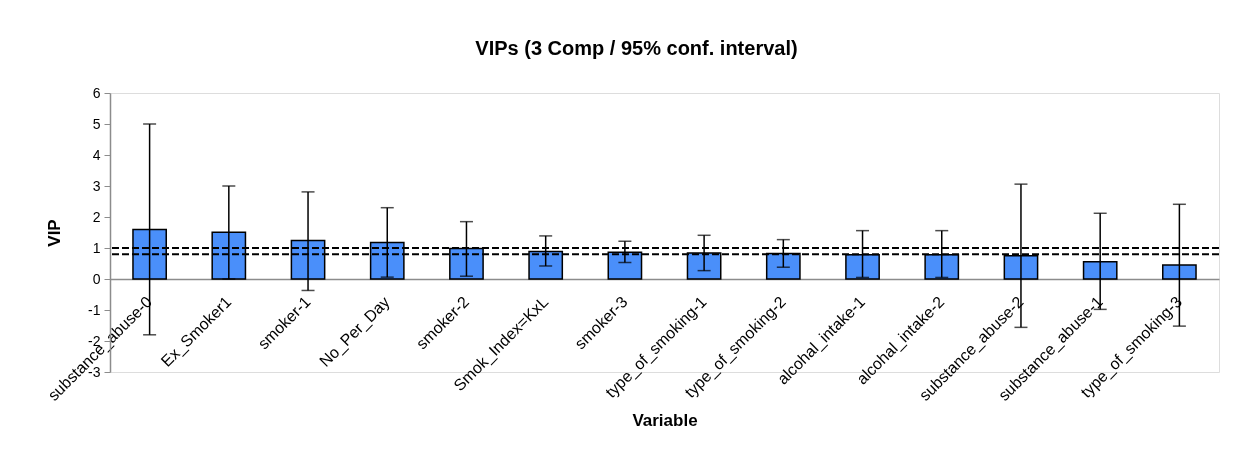 This screenshot has height=453, width=1237. What do you see at coordinates (96, 278) in the screenshot?
I see `y-tick-label: 0` at bounding box center [96, 278].